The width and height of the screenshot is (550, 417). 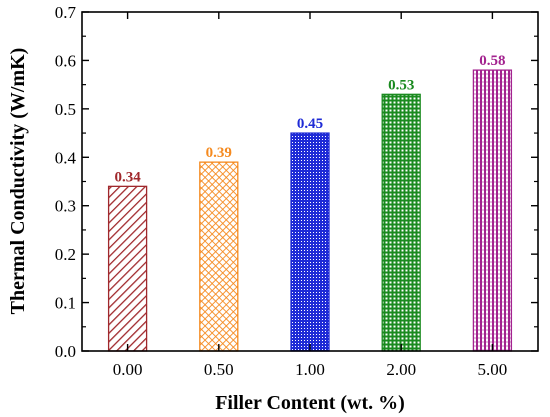 What do you see at coordinates (65, 303) in the screenshot?
I see `y-tick-label: 0.1` at bounding box center [65, 303].